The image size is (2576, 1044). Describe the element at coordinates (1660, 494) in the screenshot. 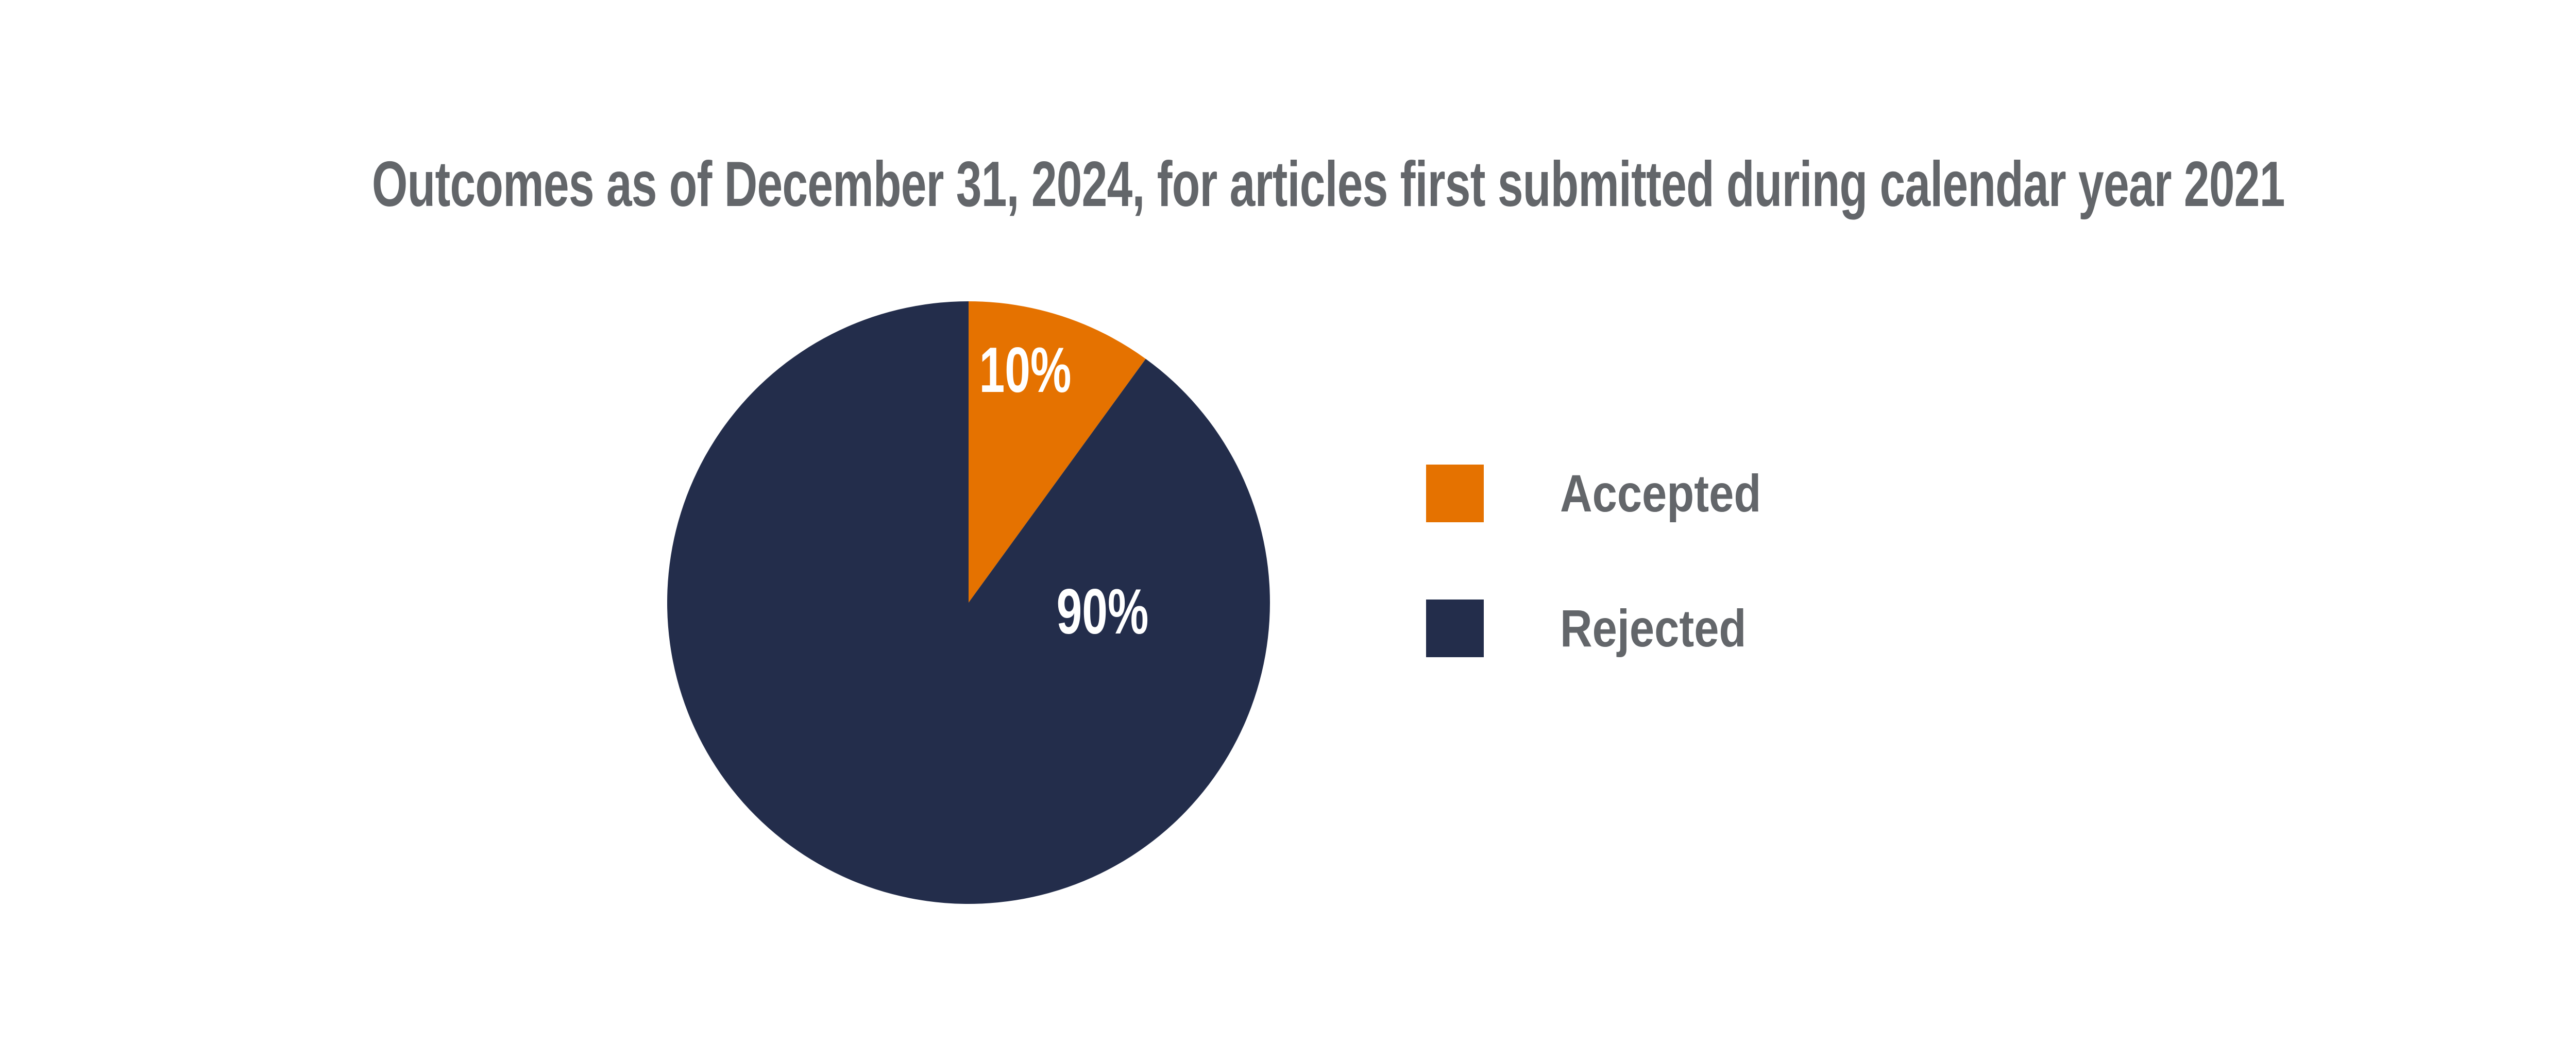

I see `legend-label-accepted: Accepted` at that location.